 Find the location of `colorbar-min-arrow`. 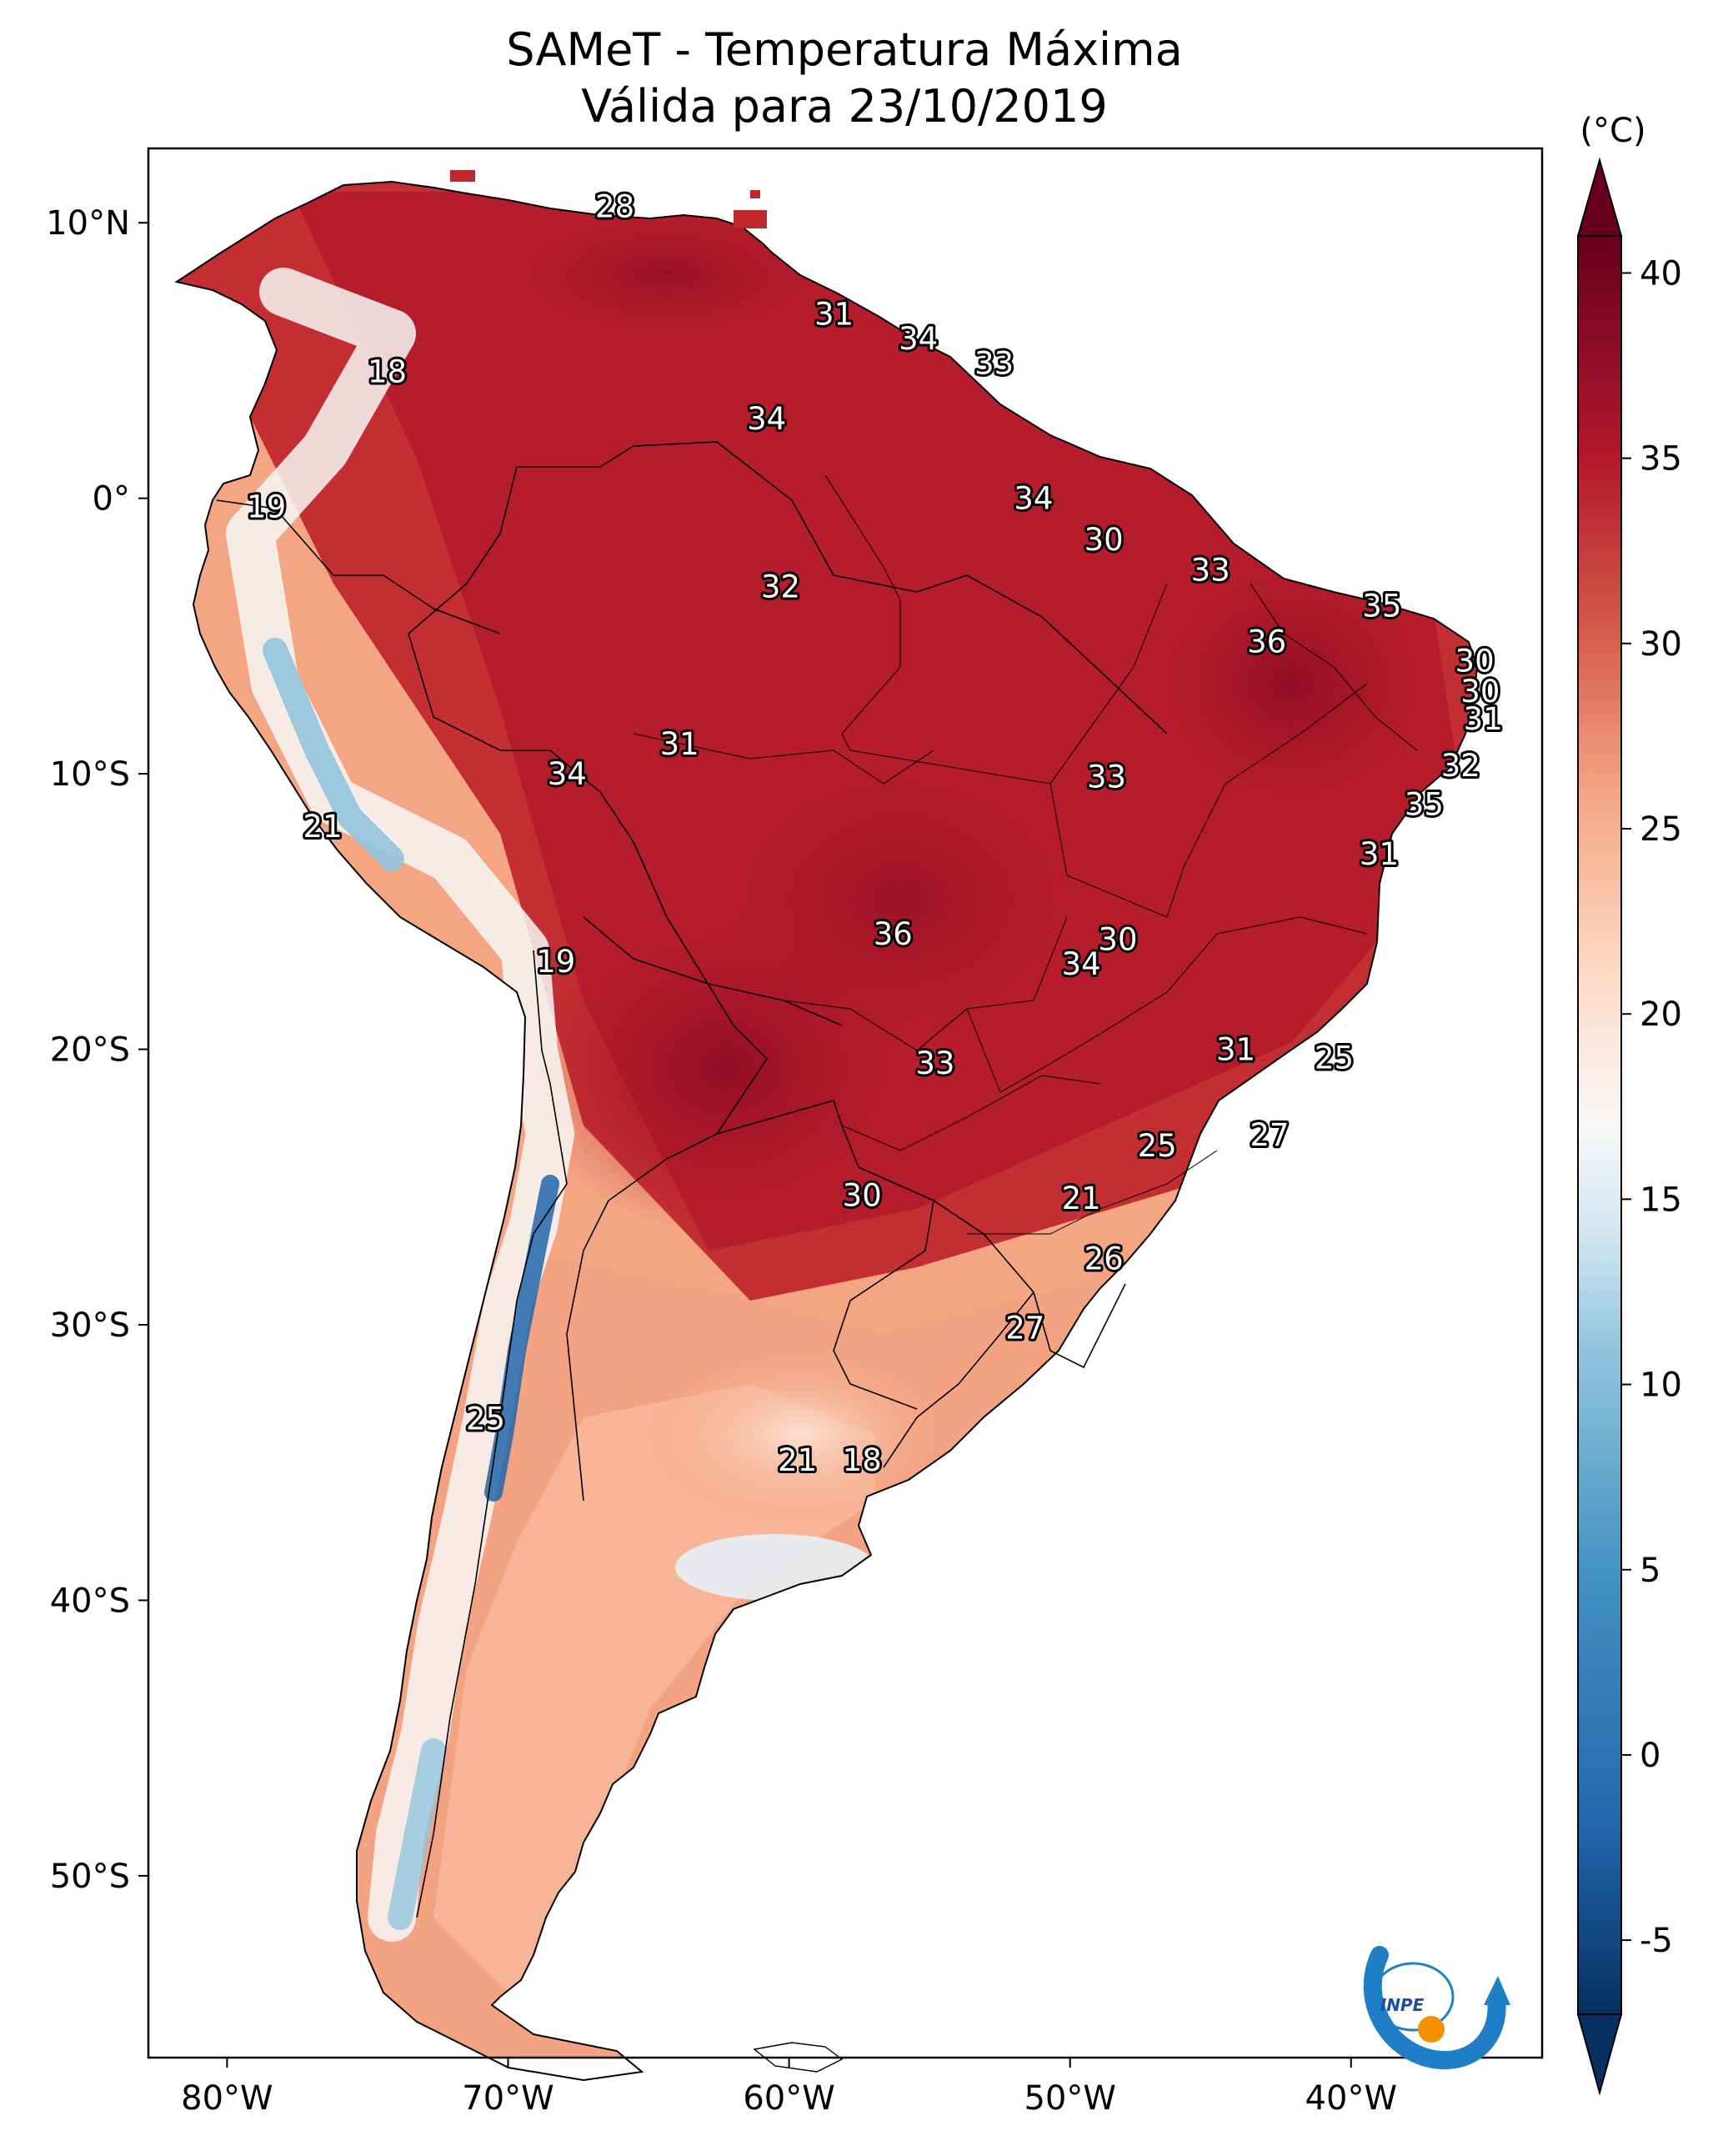

colorbar-min-arrow is located at coordinates (1599, 2054).